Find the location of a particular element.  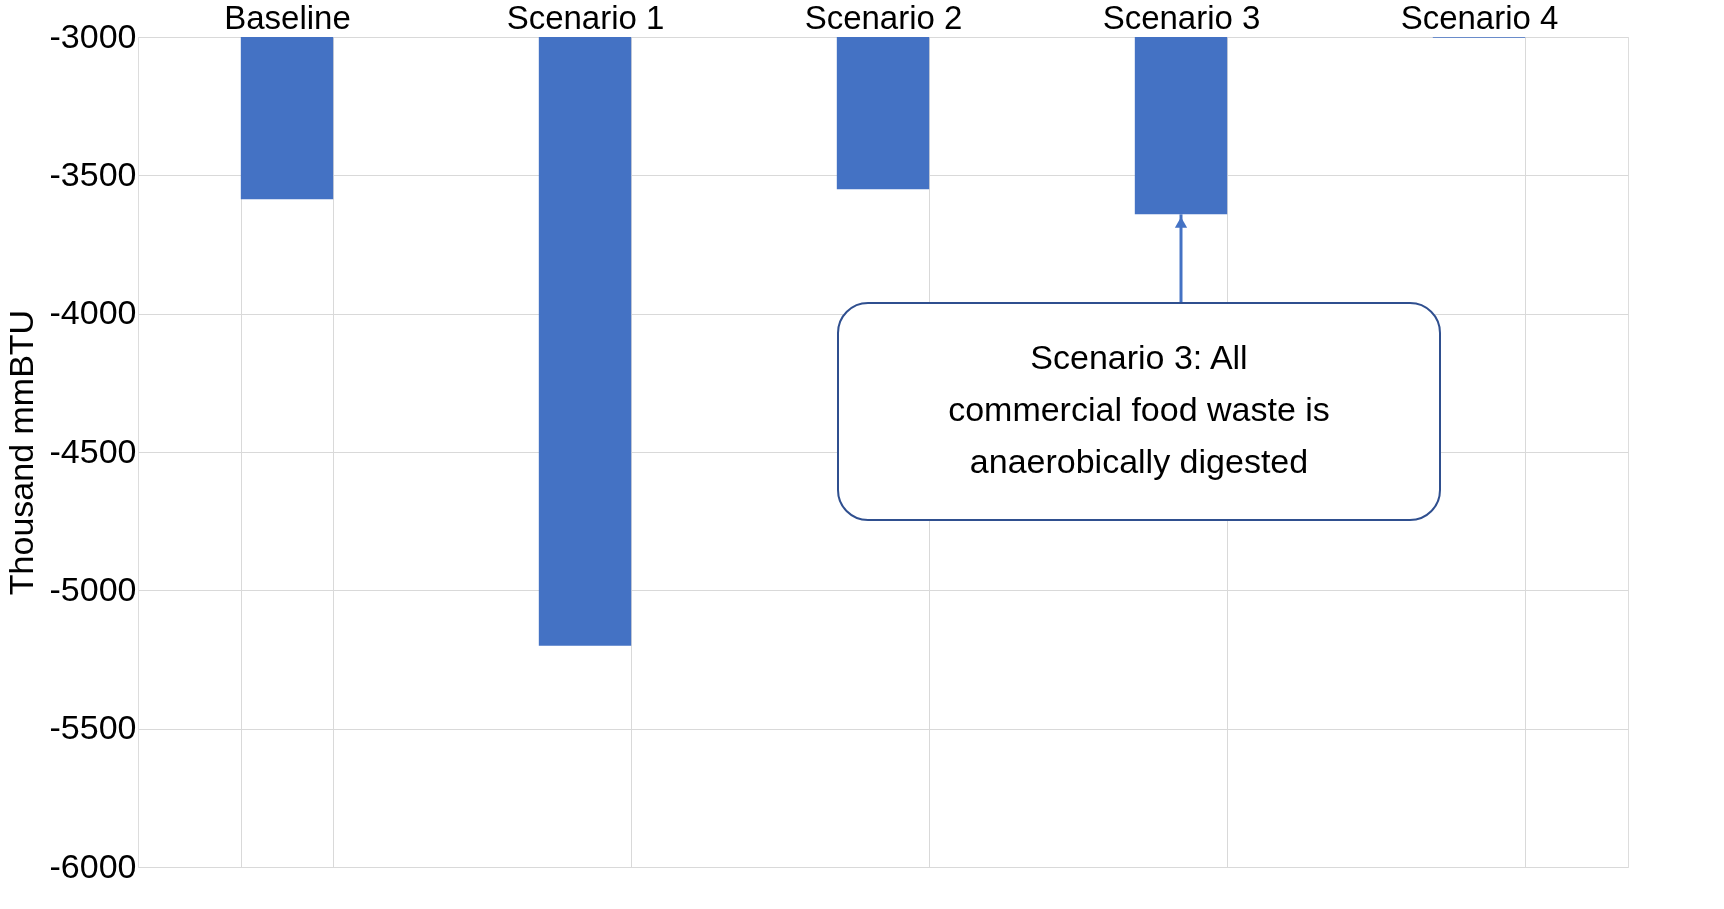

x-tick-label: Scenario 1 is located at coordinates (585, 18).